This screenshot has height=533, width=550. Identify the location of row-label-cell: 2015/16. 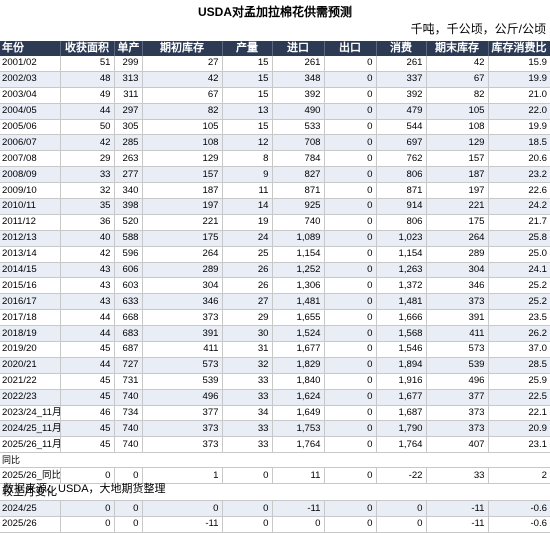
(30, 286).